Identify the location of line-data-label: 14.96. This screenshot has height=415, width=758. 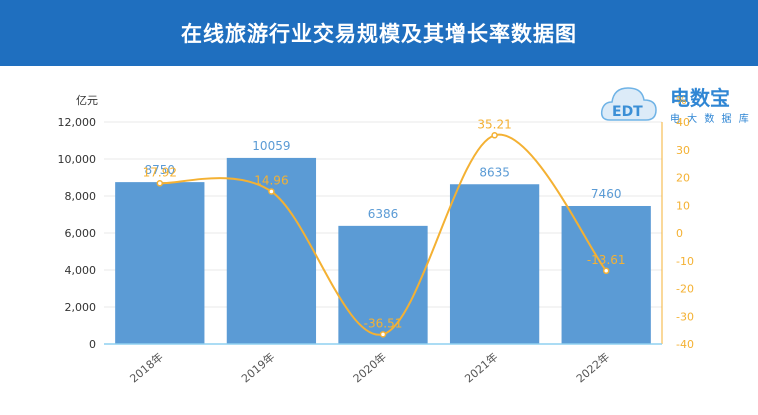
(271, 180).